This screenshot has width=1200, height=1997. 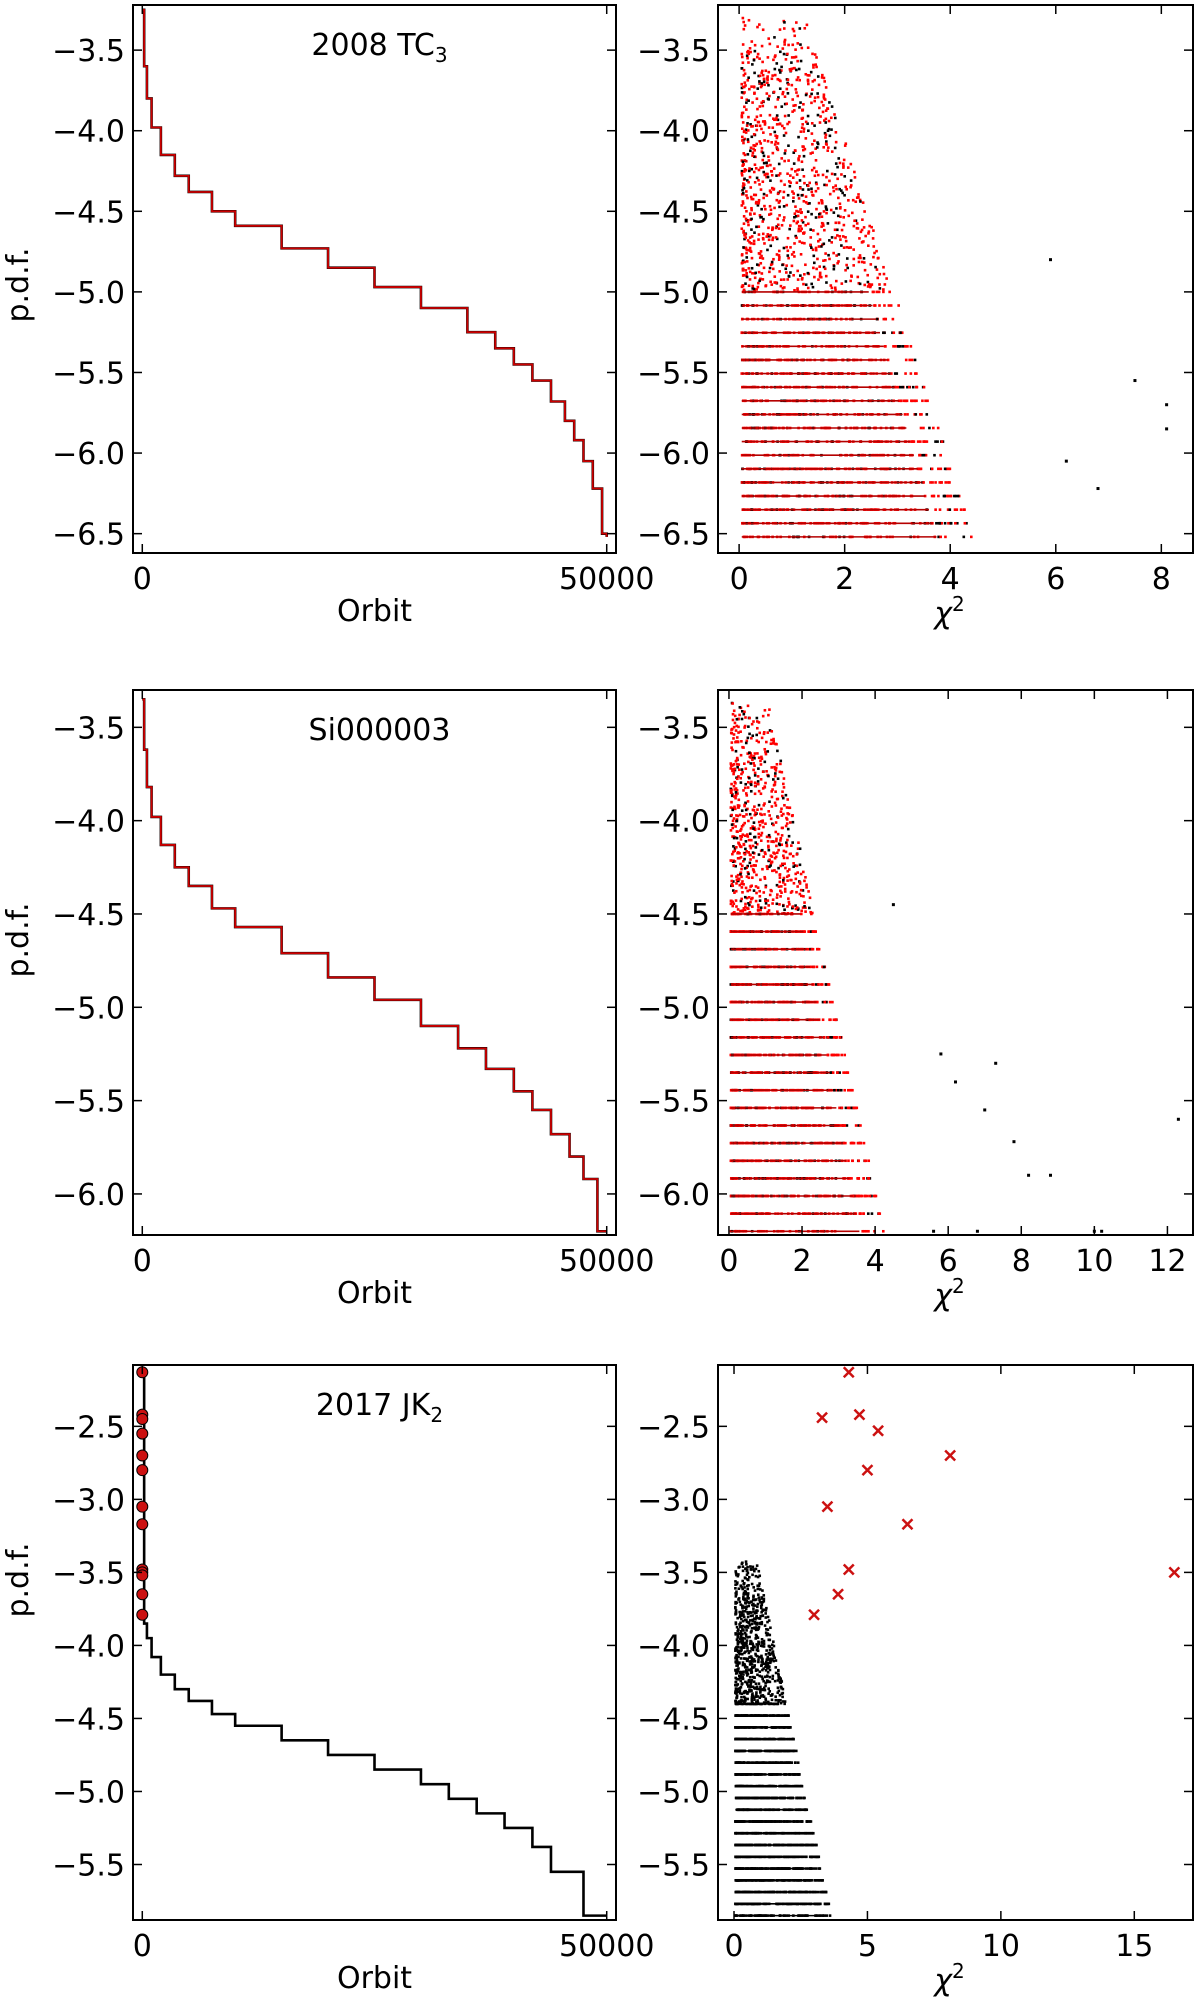 I want to click on tc3-scatter-xtick-label: 6, so click(x=1055, y=579).